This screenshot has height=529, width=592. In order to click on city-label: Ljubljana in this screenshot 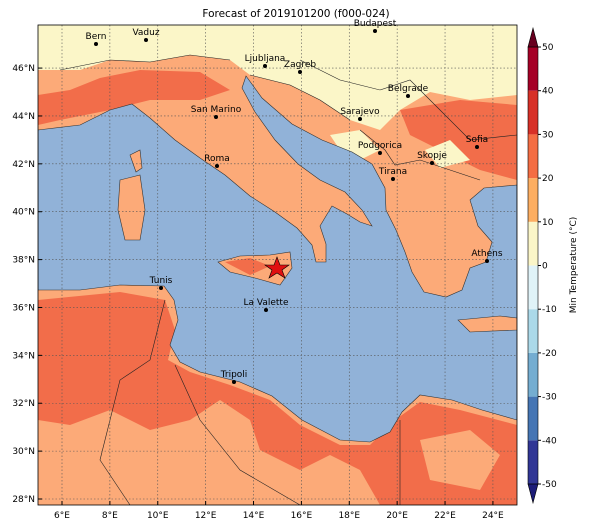, I will do `click(265, 59)`.